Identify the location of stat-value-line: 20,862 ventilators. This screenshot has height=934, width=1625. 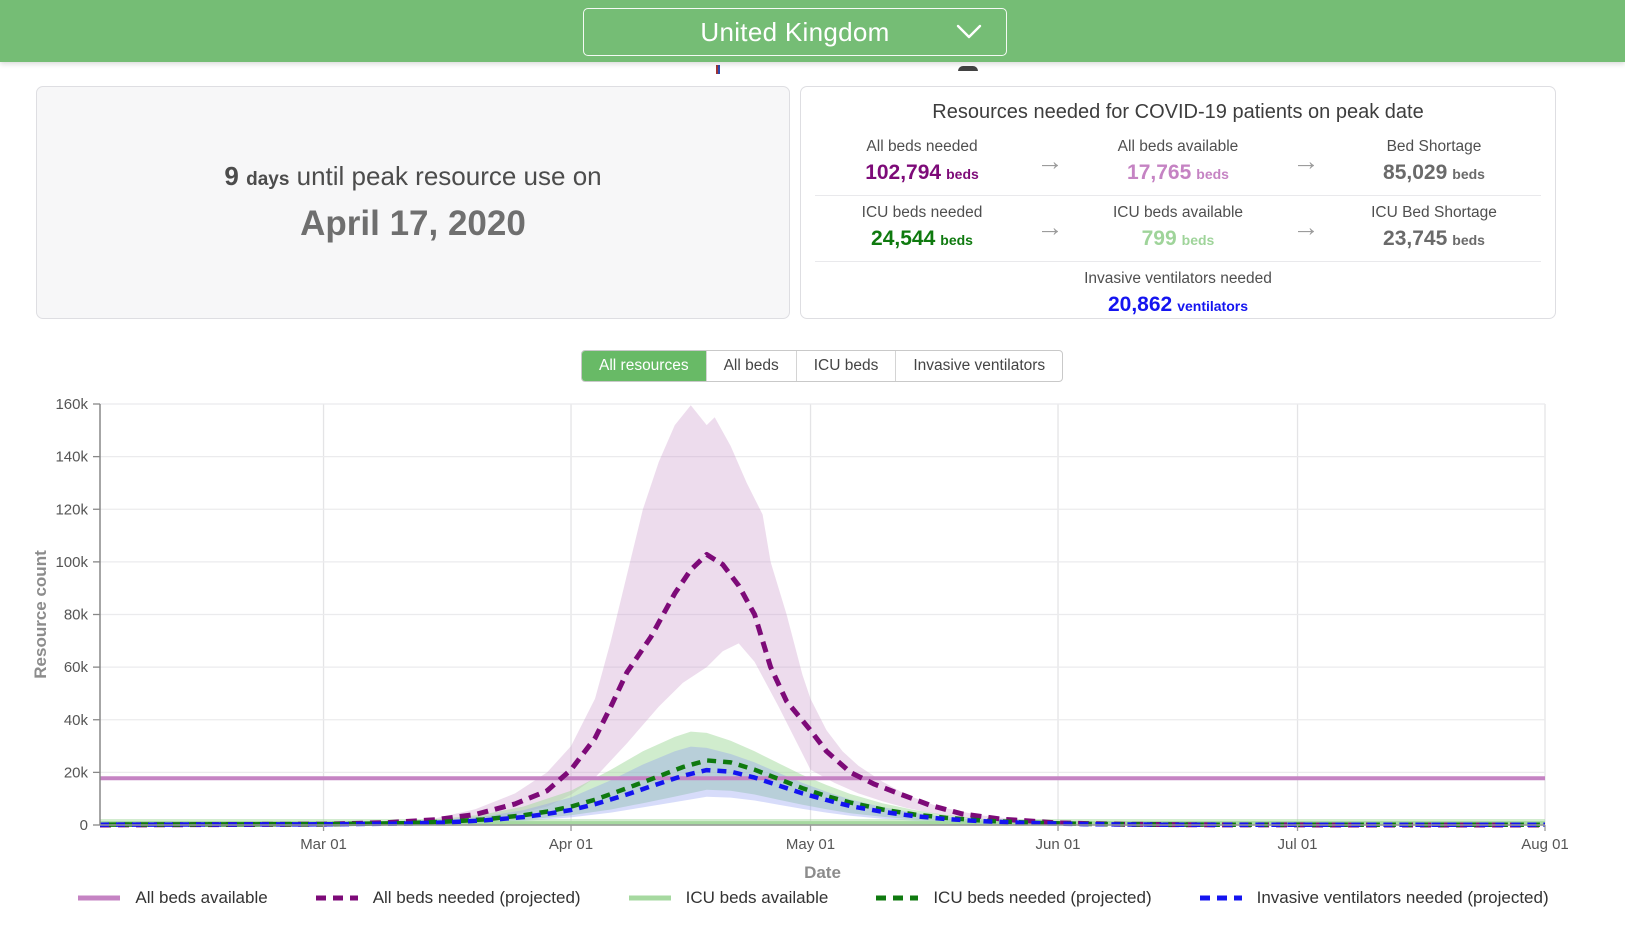
(1178, 304).